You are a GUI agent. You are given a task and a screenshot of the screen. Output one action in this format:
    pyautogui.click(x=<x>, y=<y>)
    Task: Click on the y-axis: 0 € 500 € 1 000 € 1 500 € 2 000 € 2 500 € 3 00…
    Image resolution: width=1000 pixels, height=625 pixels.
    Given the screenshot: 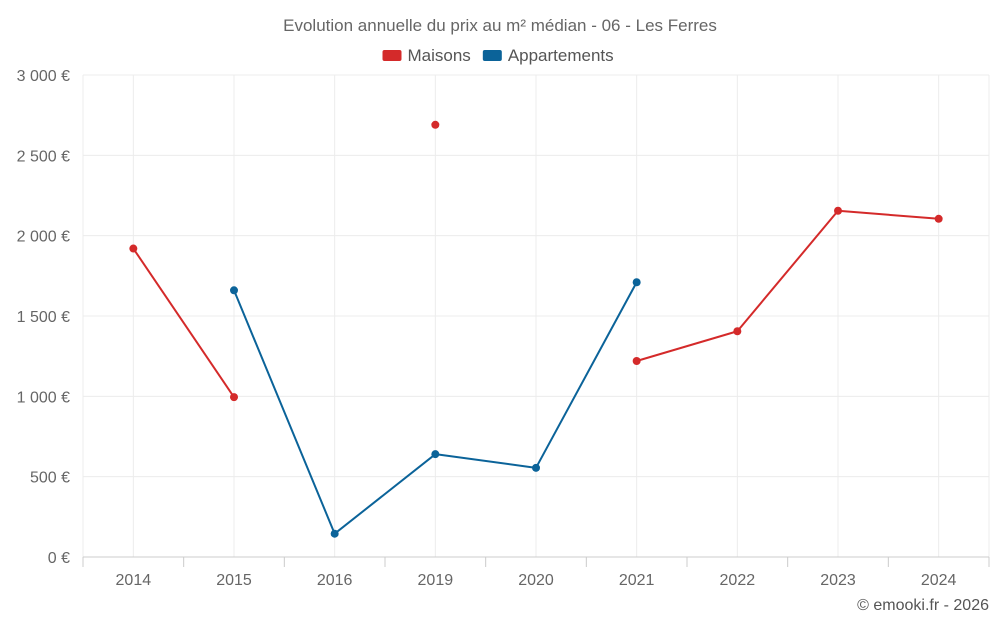 What is the action you would take?
    pyautogui.click(x=43, y=317)
    